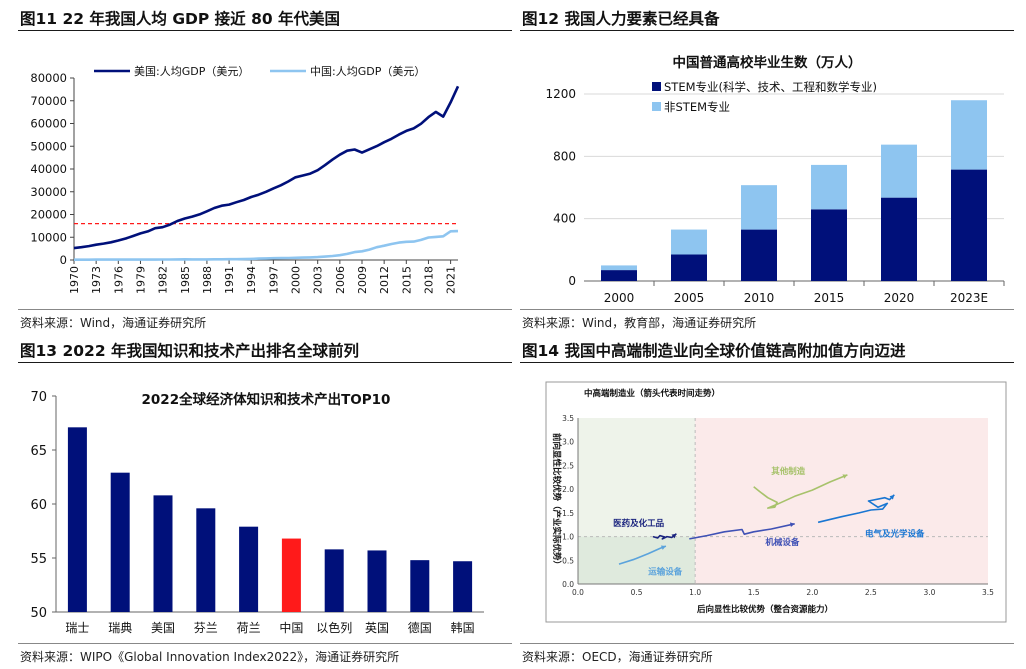 The width and height of the screenshot is (1026, 669). I want to click on x-tick-label: 1985, so click(185, 280).